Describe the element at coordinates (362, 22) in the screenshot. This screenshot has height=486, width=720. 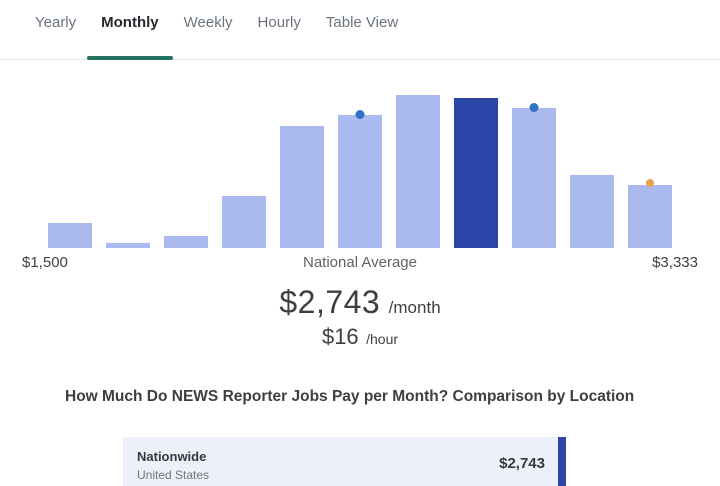
I see `tab-table-view: Table View` at that location.